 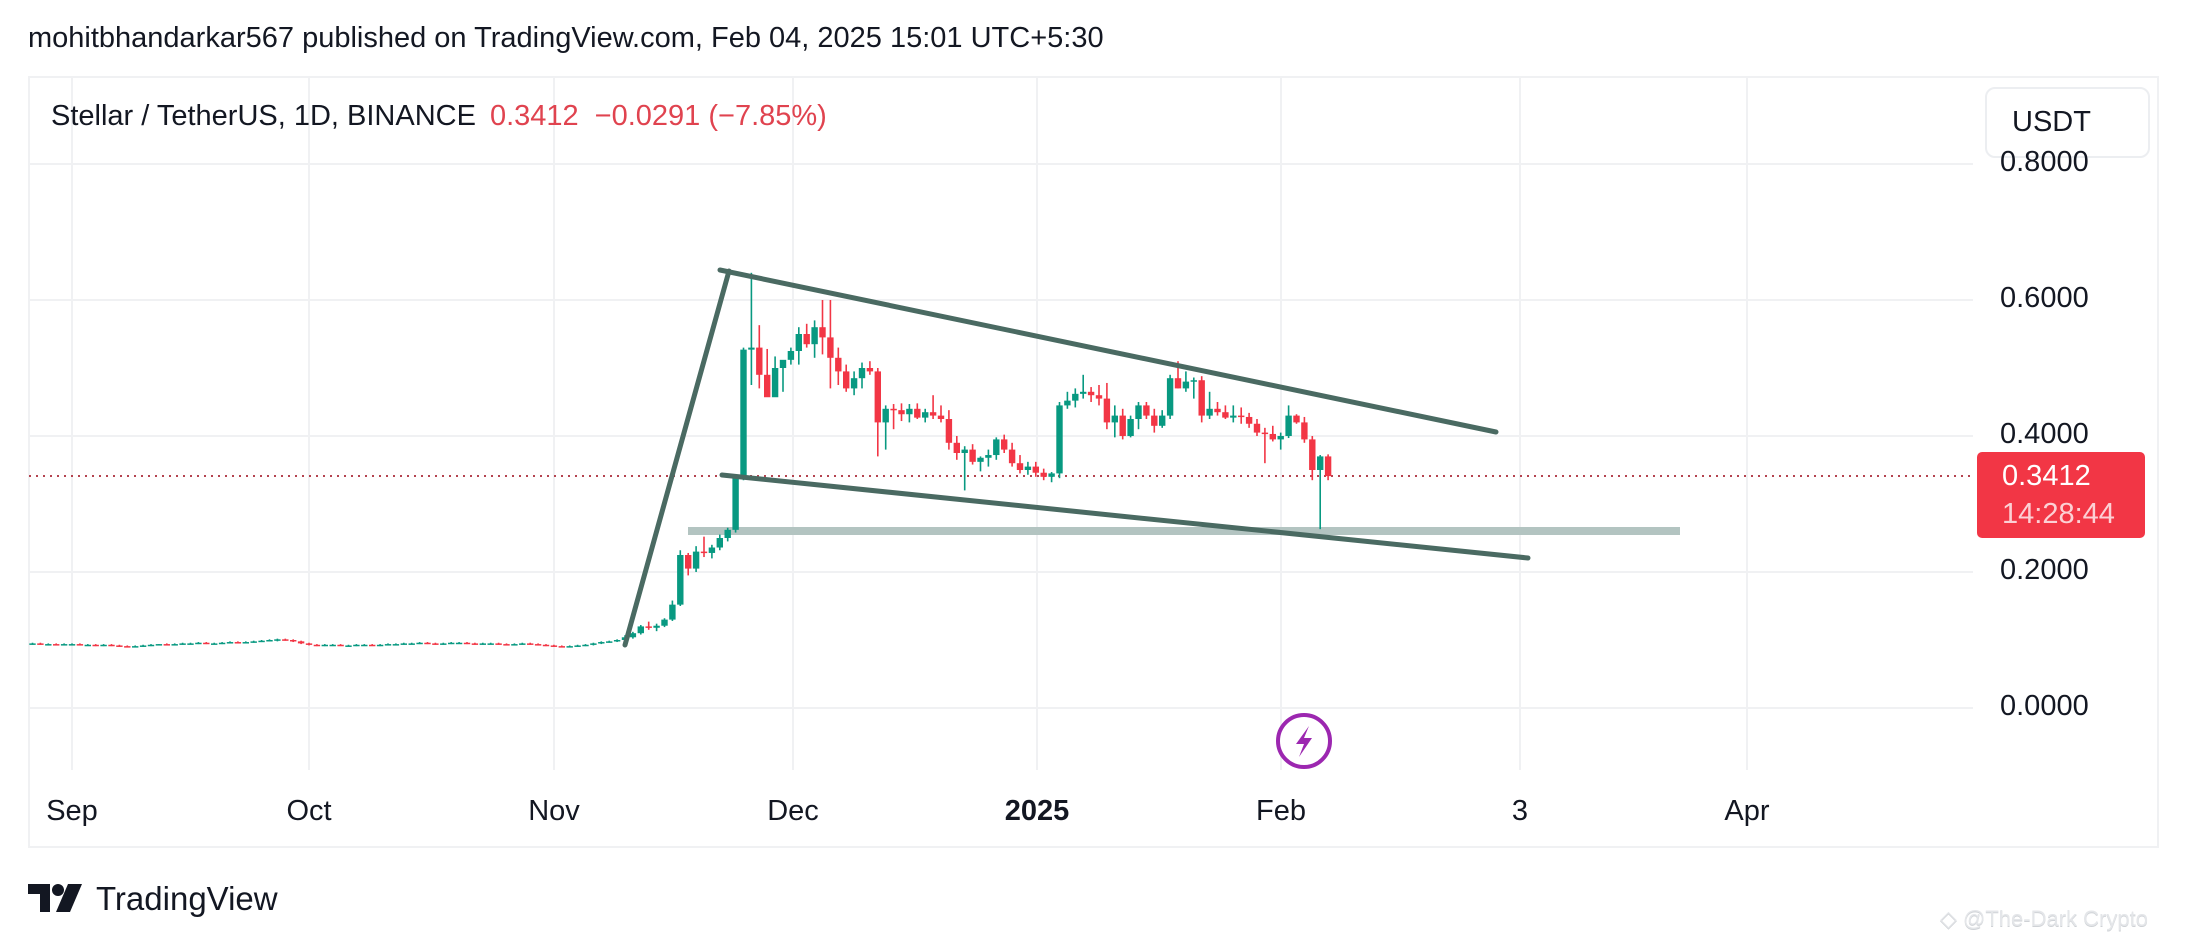 I want to click on bar-countdown: 14:28:44, so click(x=2058, y=514).